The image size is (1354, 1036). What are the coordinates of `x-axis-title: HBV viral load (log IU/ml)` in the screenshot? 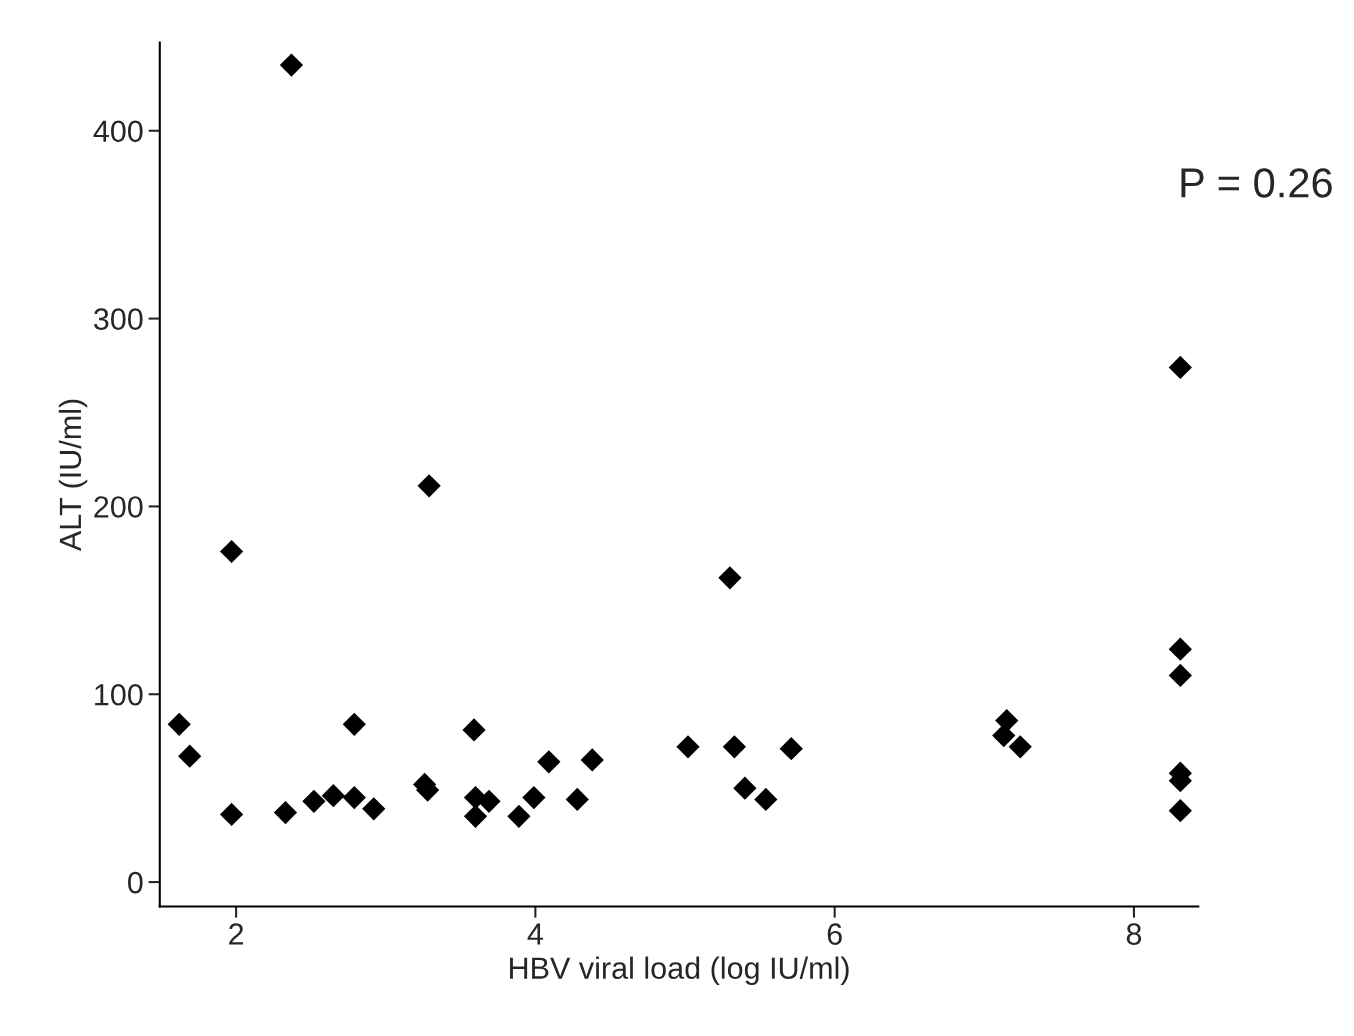 It's located at (679, 970).